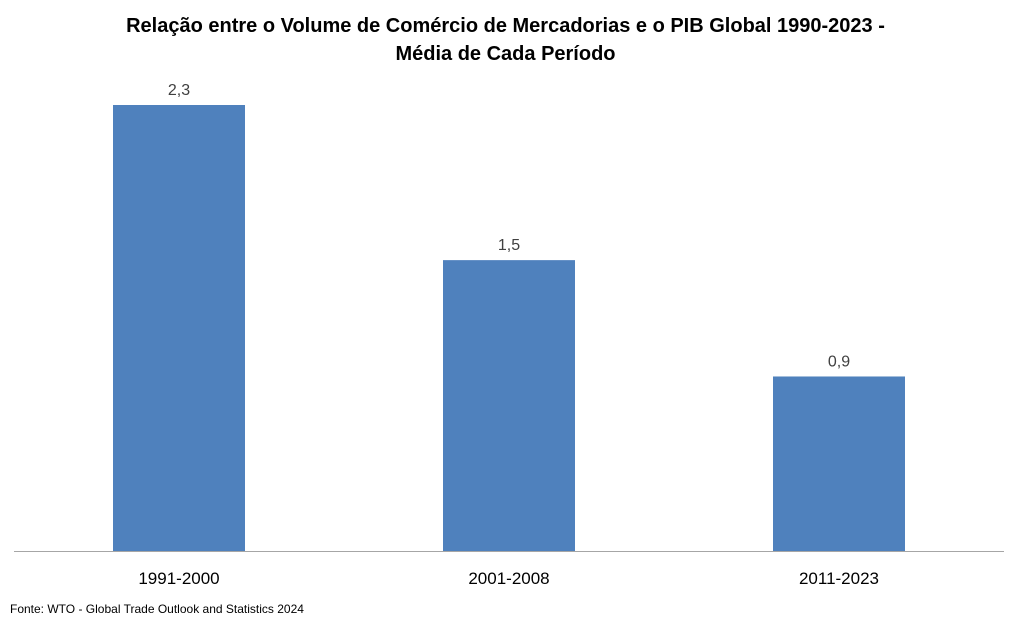 This screenshot has width=1011, height=630. I want to click on bar-2011-2023, so click(839, 463).